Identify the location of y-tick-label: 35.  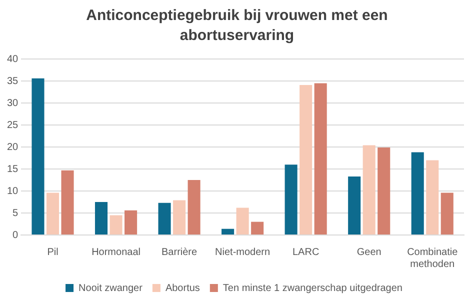
(13, 81).